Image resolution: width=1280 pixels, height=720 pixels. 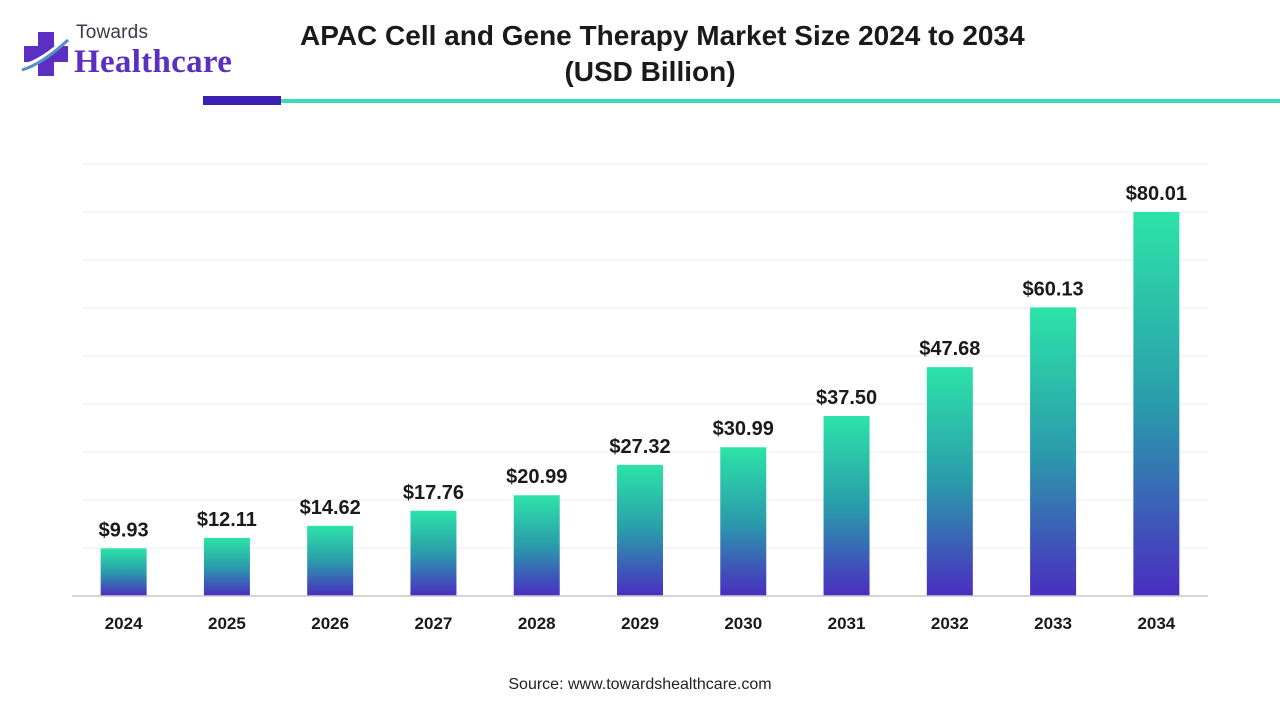 What do you see at coordinates (1053, 289) in the screenshot?
I see `data-label-2033: $60.13` at bounding box center [1053, 289].